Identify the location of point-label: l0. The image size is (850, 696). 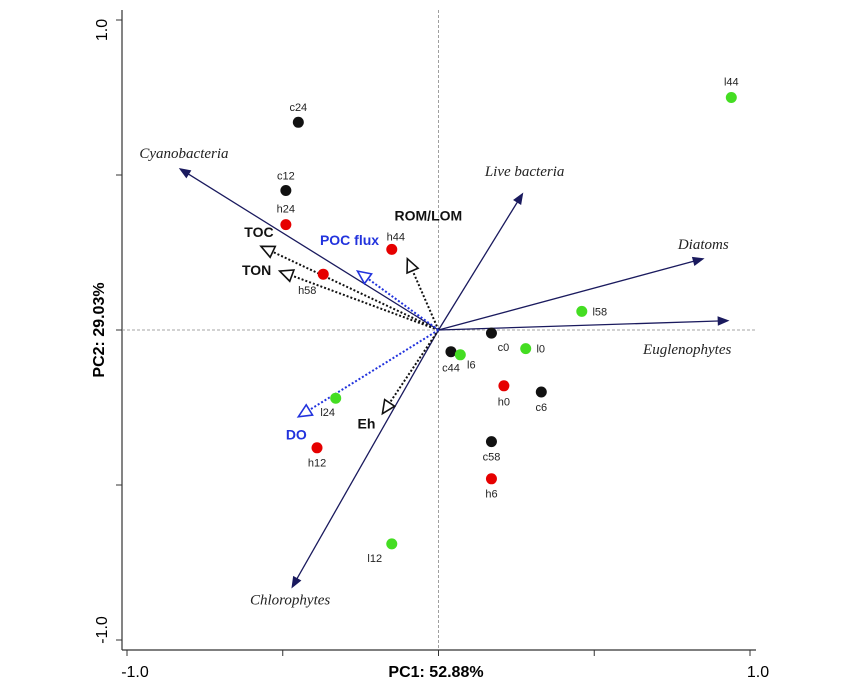
(540, 350).